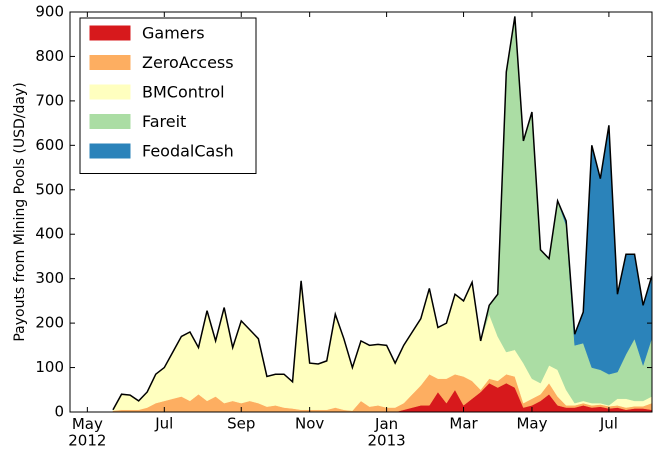  I want to click on y-tick-label: 0, so click(59, 412).